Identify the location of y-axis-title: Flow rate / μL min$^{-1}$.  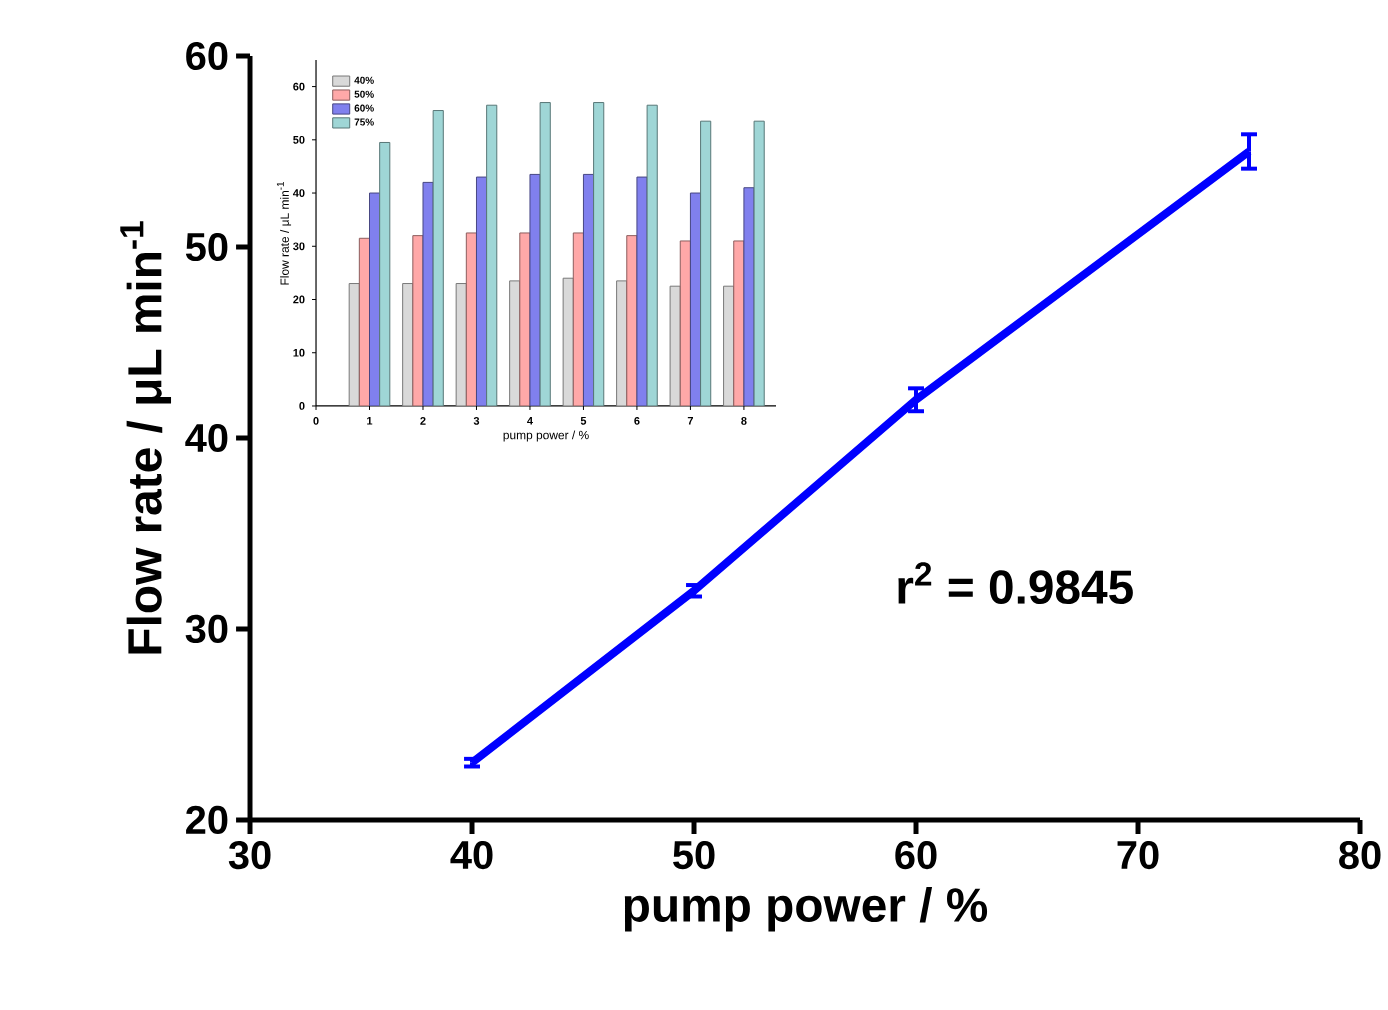
(146, 437).